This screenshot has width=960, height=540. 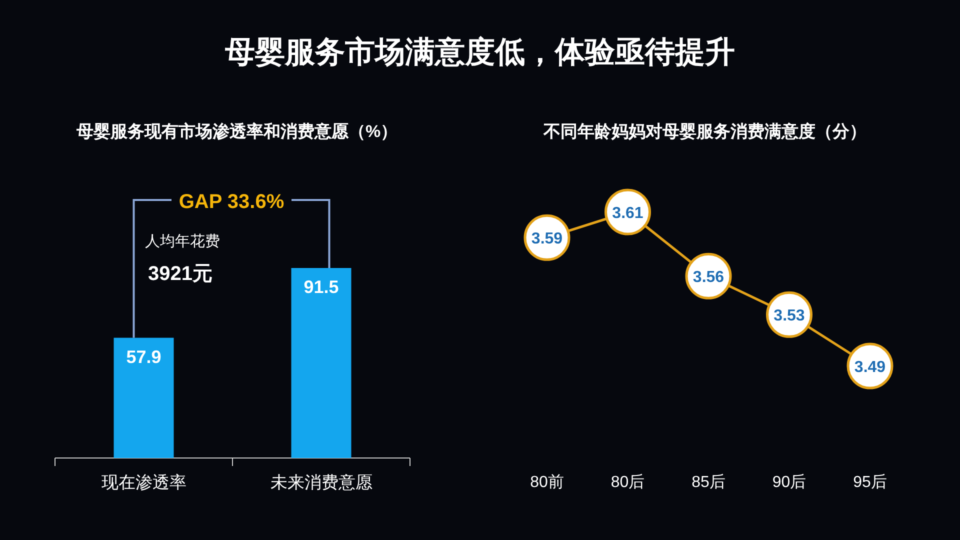 What do you see at coordinates (627, 482) in the screenshot?
I see `x-tick-label: 80后` at bounding box center [627, 482].